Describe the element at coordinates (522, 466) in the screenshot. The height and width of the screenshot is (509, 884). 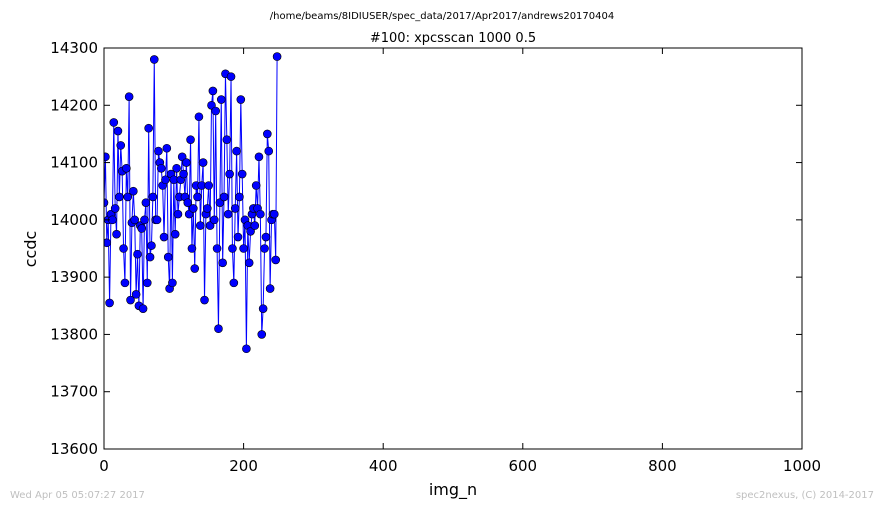
I see `x-tick-label: 600` at that location.